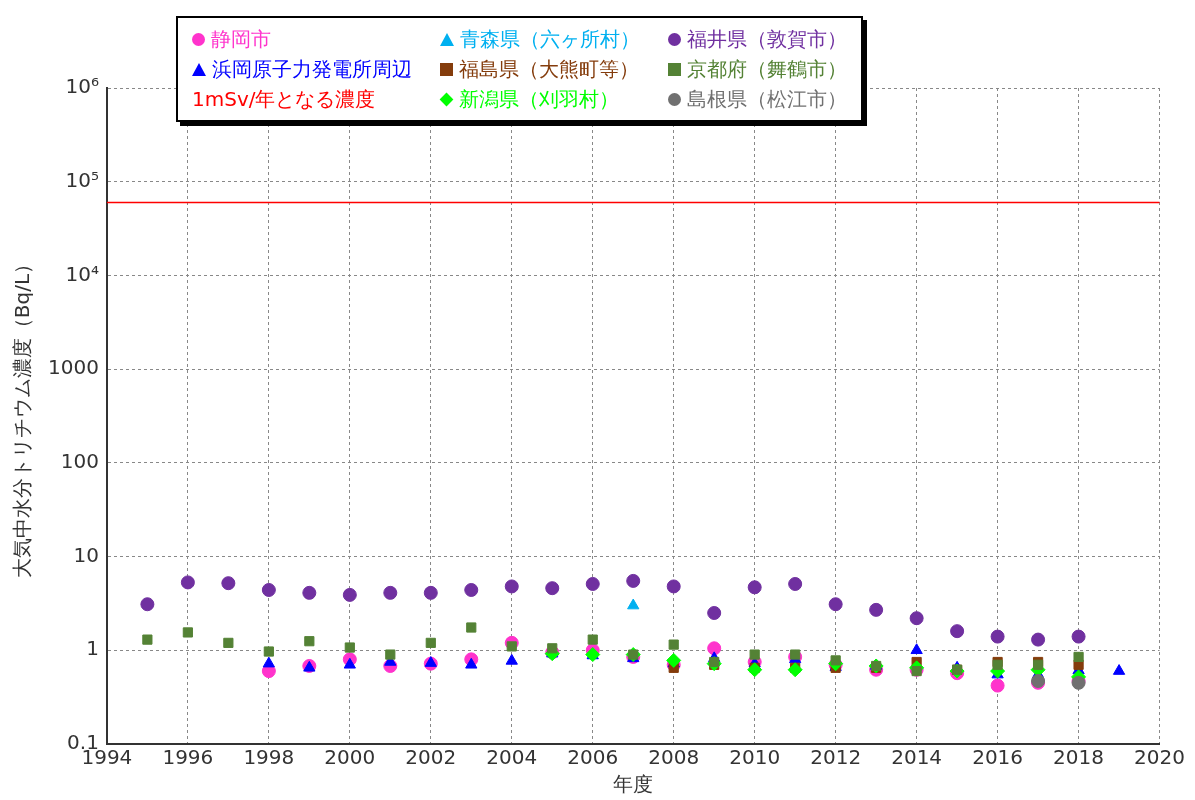  What do you see at coordinates (633, 784) in the screenshot?
I see `x-axis-title: 年度` at bounding box center [633, 784].